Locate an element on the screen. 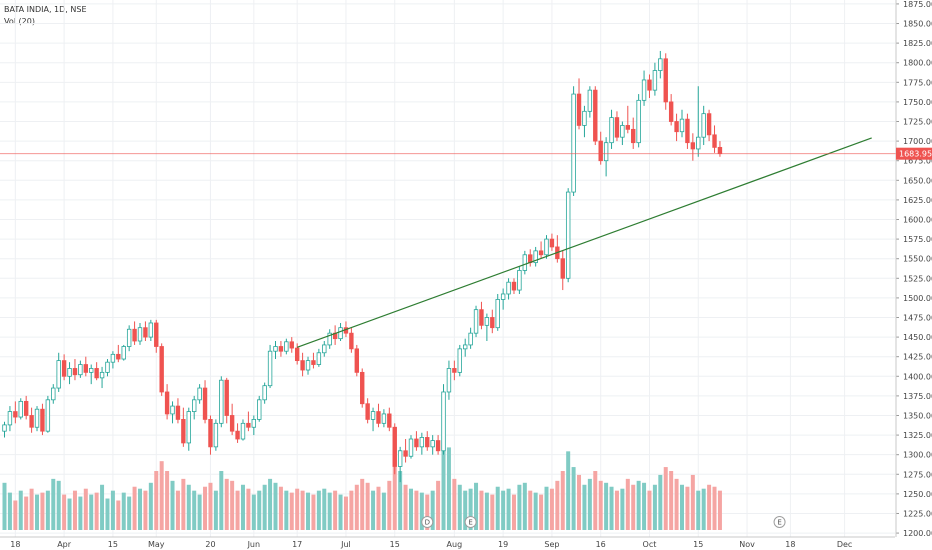 Image resolution: width=932 pixels, height=550 pixels. price-tick-label: 1550.00 is located at coordinates (917, 259).